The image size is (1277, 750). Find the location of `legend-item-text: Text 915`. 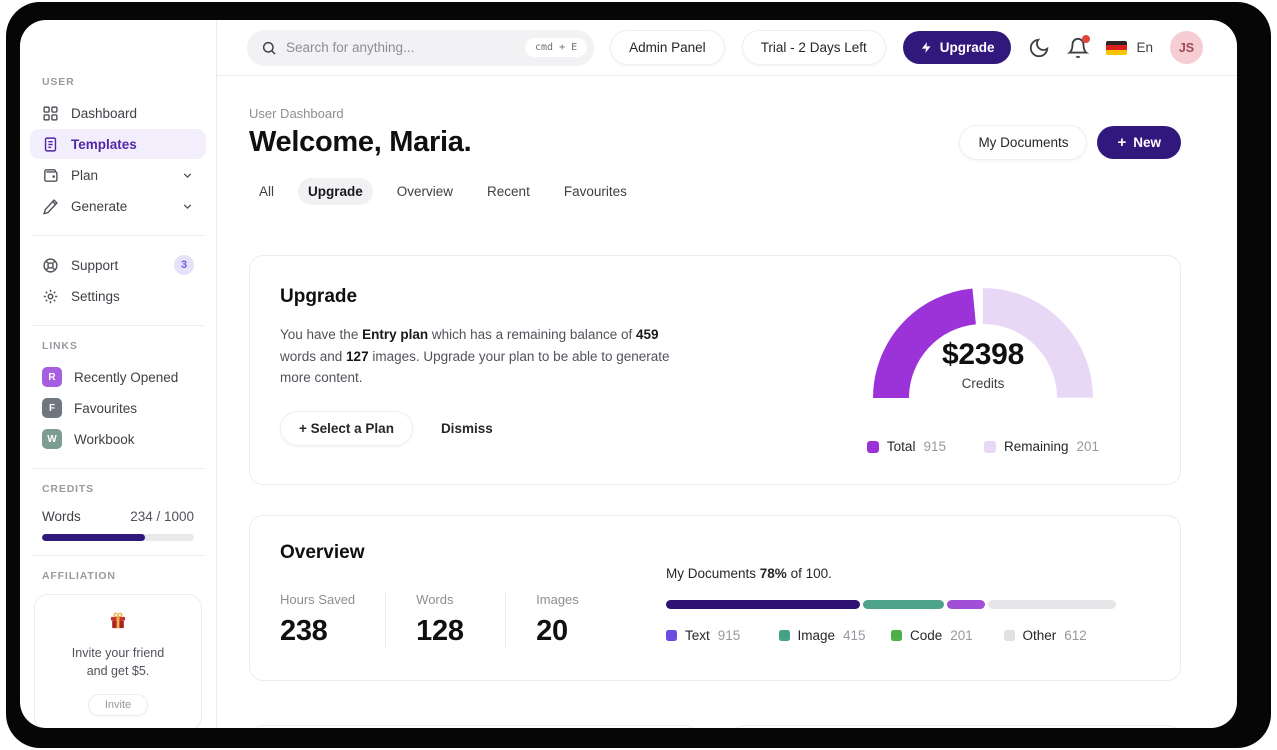

legend-item-text: Text 915 is located at coordinates (722, 635).